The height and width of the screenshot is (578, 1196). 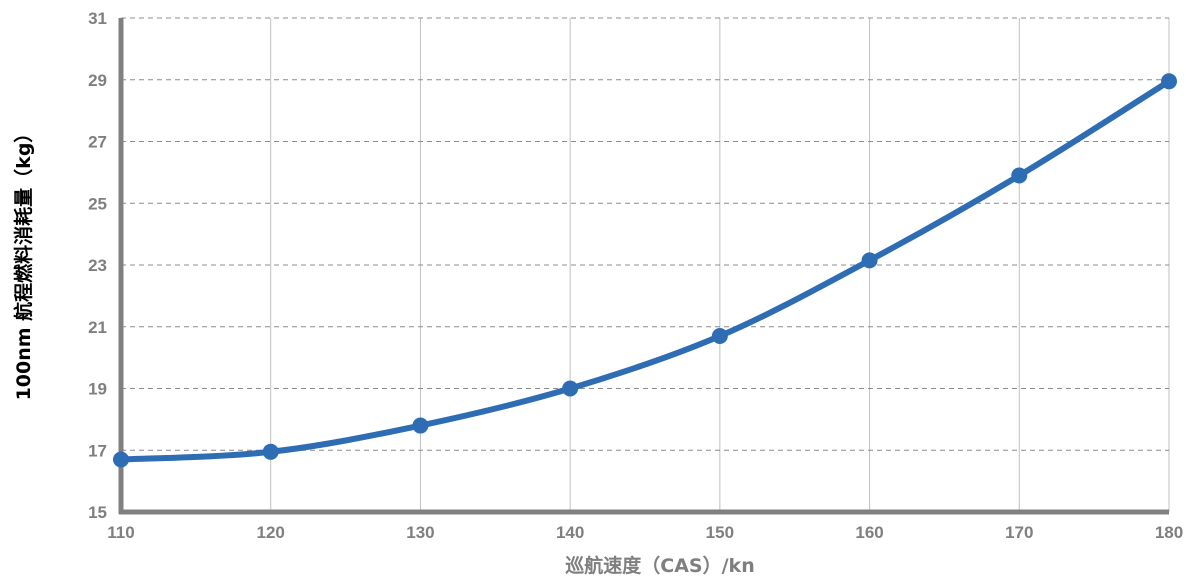 I want to click on y-tick-label-17: 17, so click(x=97, y=450).